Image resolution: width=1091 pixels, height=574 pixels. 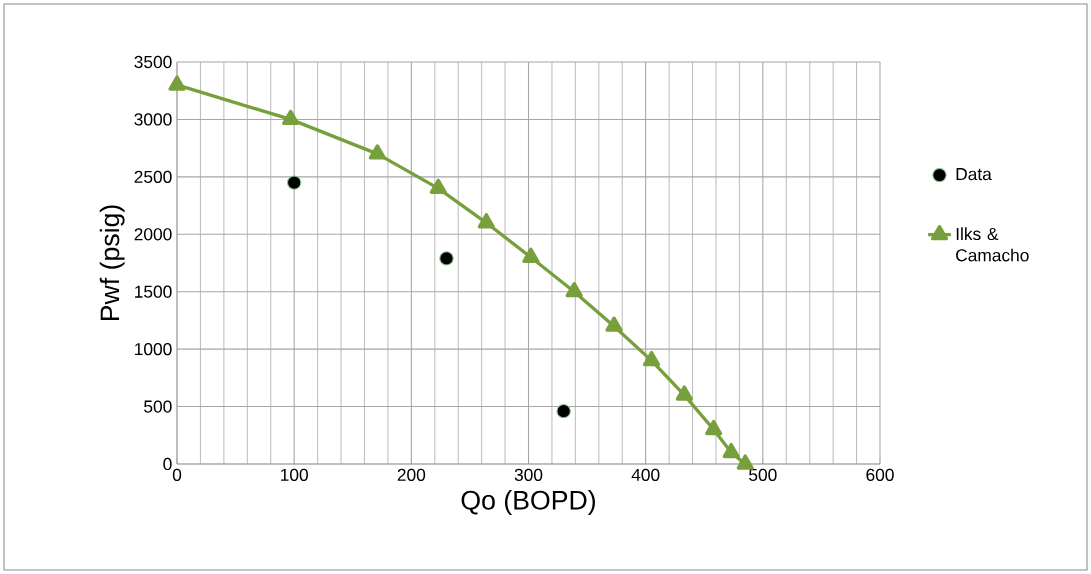 I want to click on y-tick-label: 3500, so click(x=153, y=62).